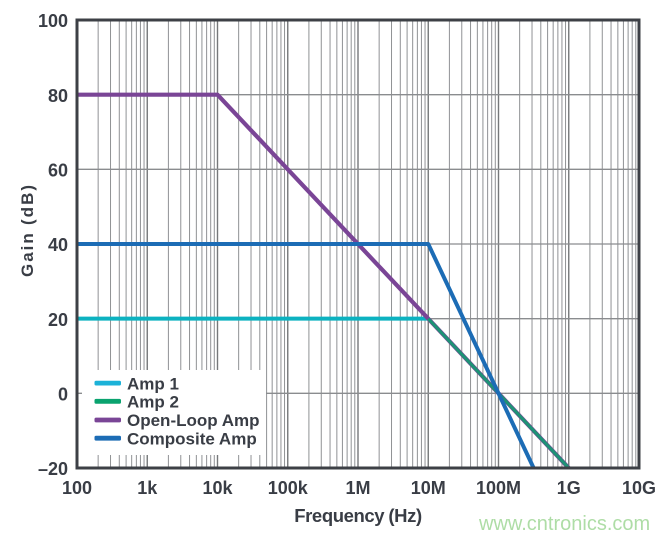 This screenshot has width=666, height=545. I want to click on svg-text: www.cntronics.com, so click(564, 524).